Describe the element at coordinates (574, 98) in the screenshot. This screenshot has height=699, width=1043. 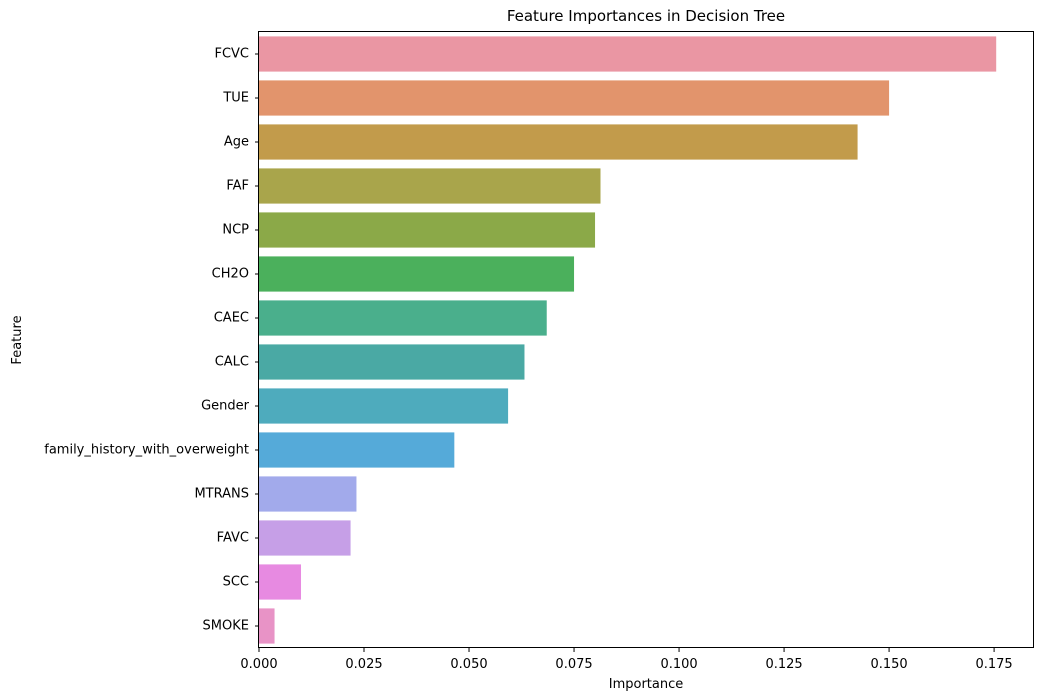
I see `bar-tue` at that location.